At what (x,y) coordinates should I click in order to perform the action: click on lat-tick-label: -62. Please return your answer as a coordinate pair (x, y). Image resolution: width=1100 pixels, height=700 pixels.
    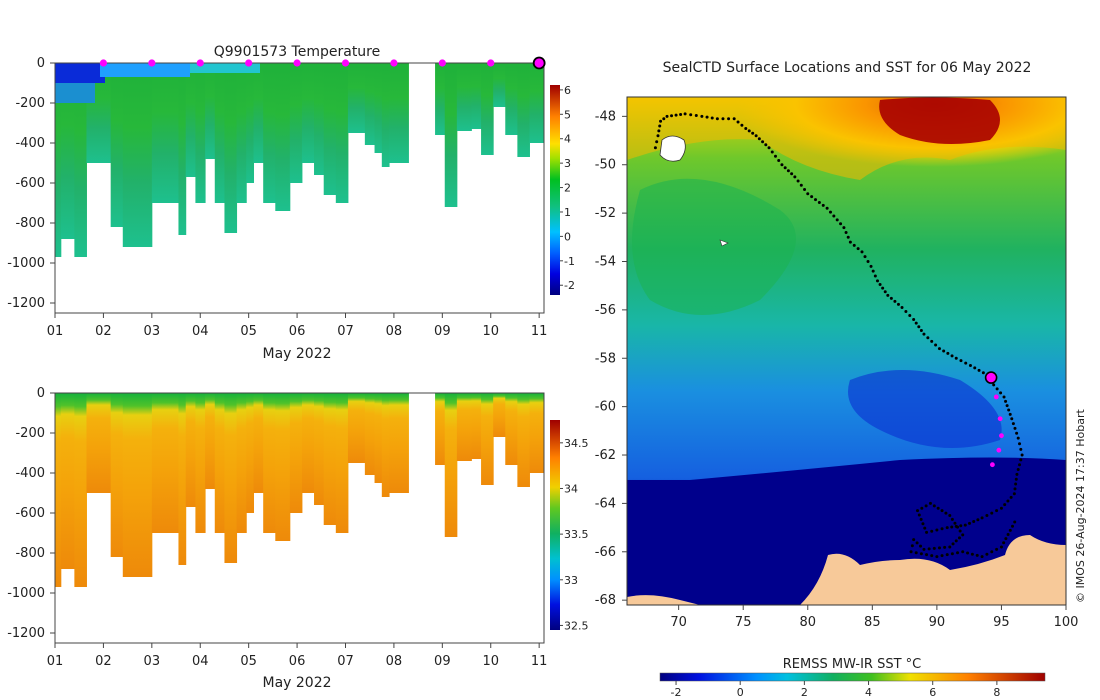
    Looking at the image, I should click on (605, 455).